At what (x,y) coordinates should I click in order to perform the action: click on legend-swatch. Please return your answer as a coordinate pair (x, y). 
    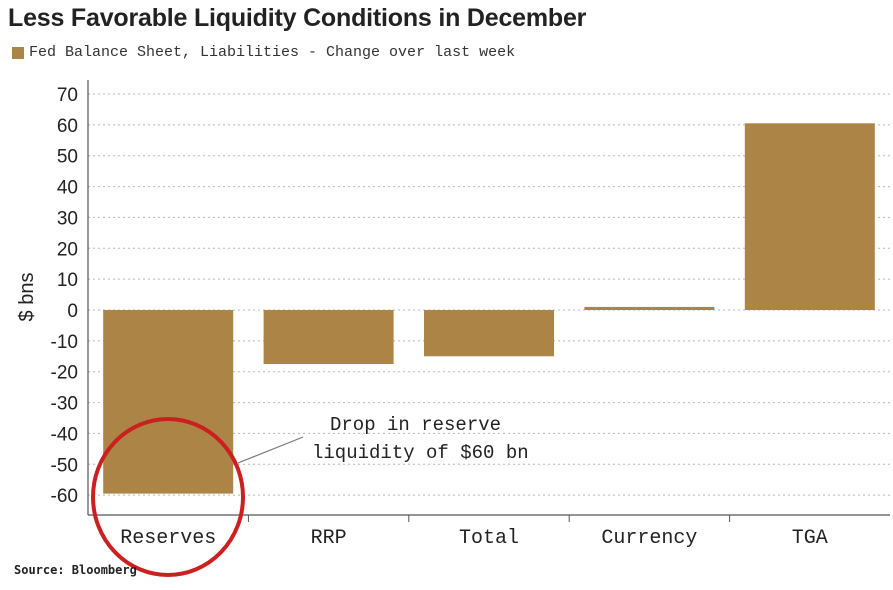
    Looking at the image, I should click on (18, 52).